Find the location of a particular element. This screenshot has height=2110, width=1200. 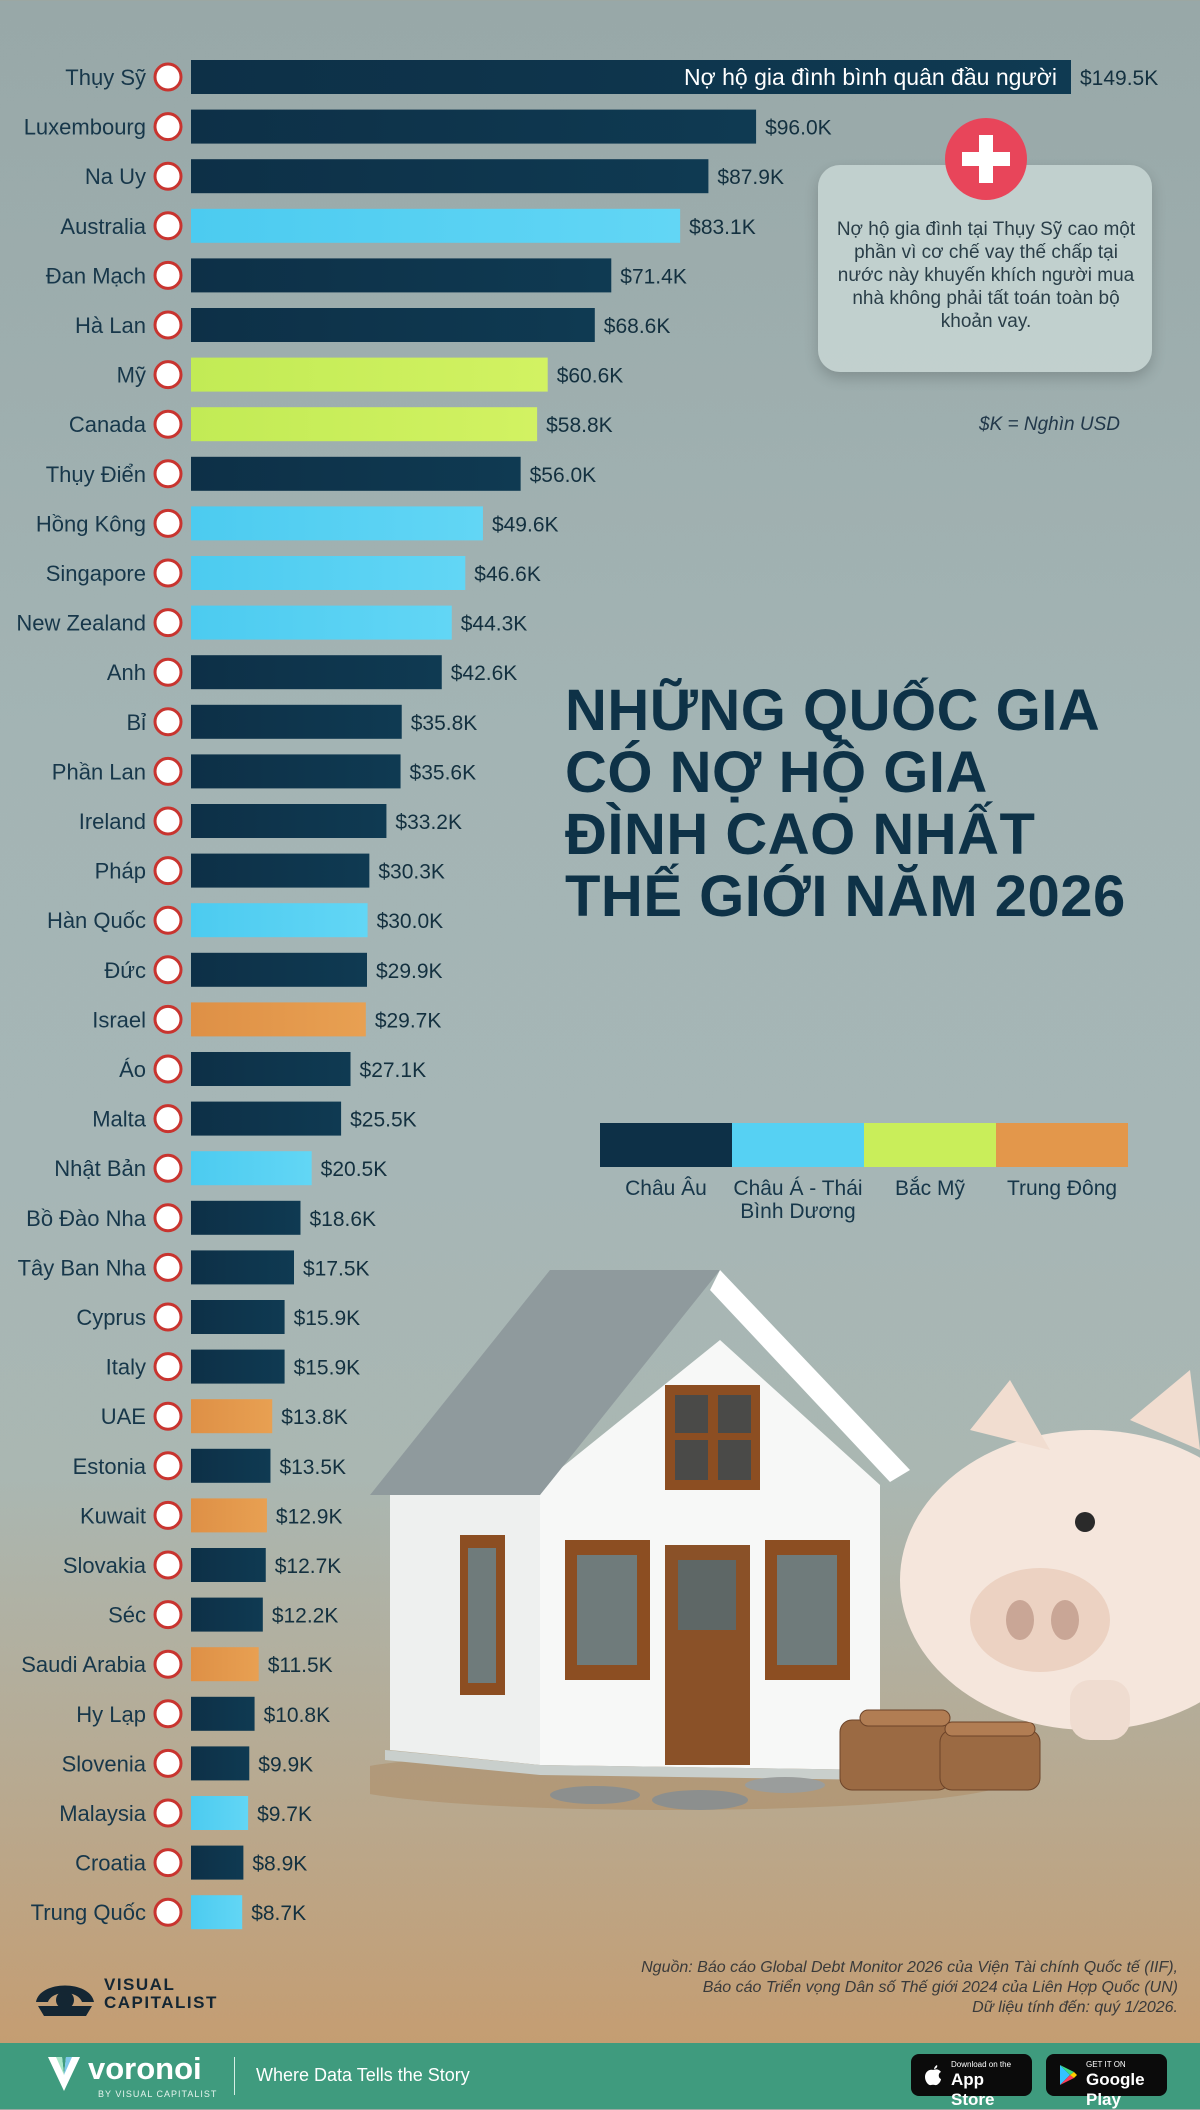

category-label: Israel is located at coordinates (119, 1019).